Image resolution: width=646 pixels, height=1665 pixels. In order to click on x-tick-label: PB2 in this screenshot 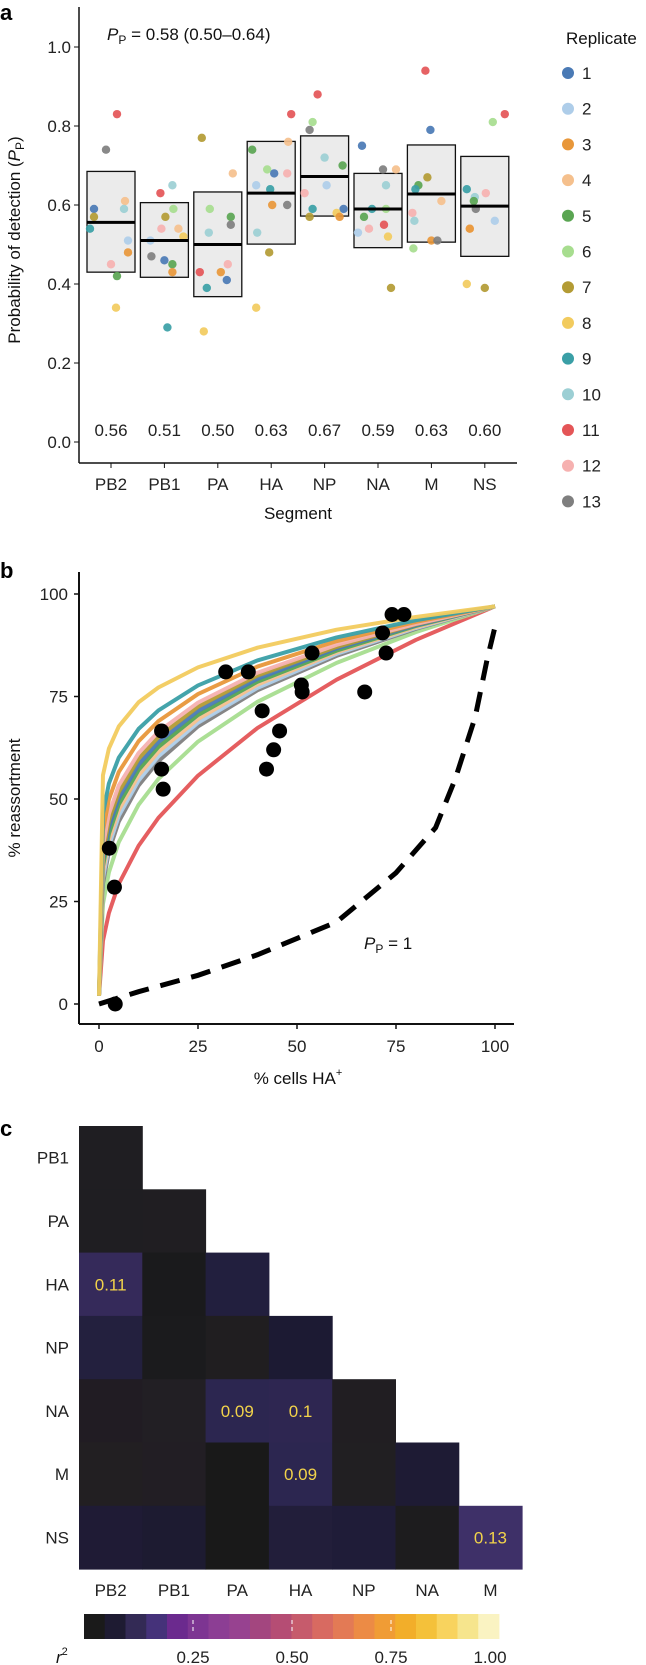, I will do `click(111, 484)`.